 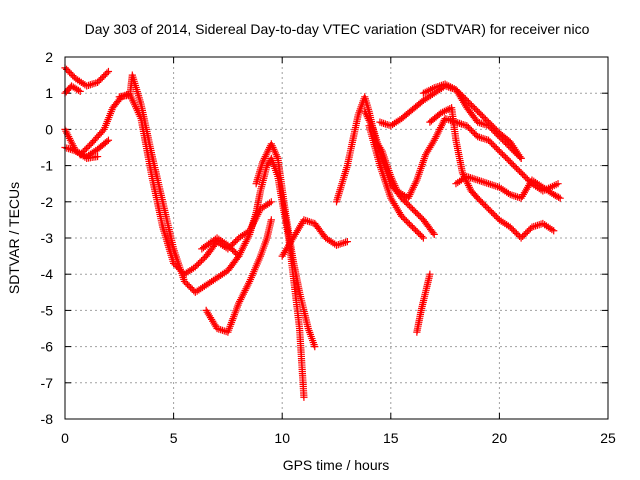 I want to click on series-track-p, so click(x=492, y=173).